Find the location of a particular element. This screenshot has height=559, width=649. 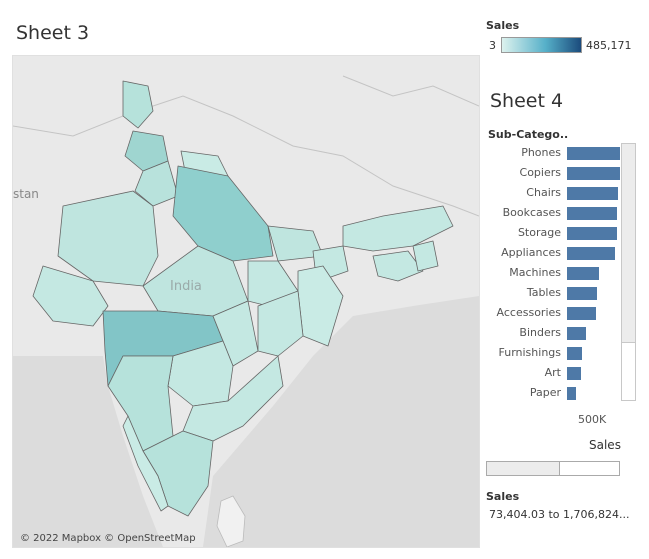

sales-range-slider is located at coordinates (553, 468).